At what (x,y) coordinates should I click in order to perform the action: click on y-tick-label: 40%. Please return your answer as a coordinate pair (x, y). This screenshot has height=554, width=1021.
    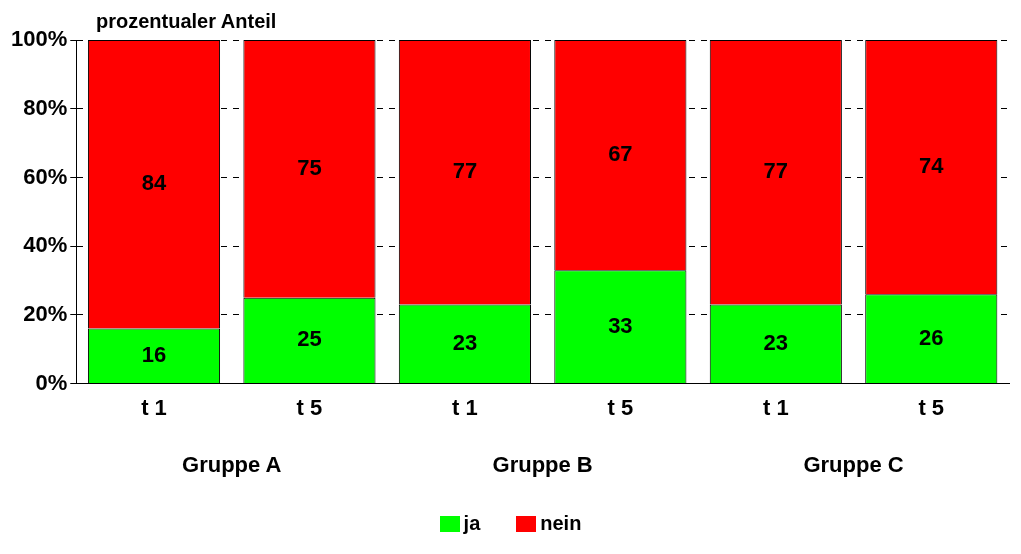
    Looking at the image, I should click on (45, 245).